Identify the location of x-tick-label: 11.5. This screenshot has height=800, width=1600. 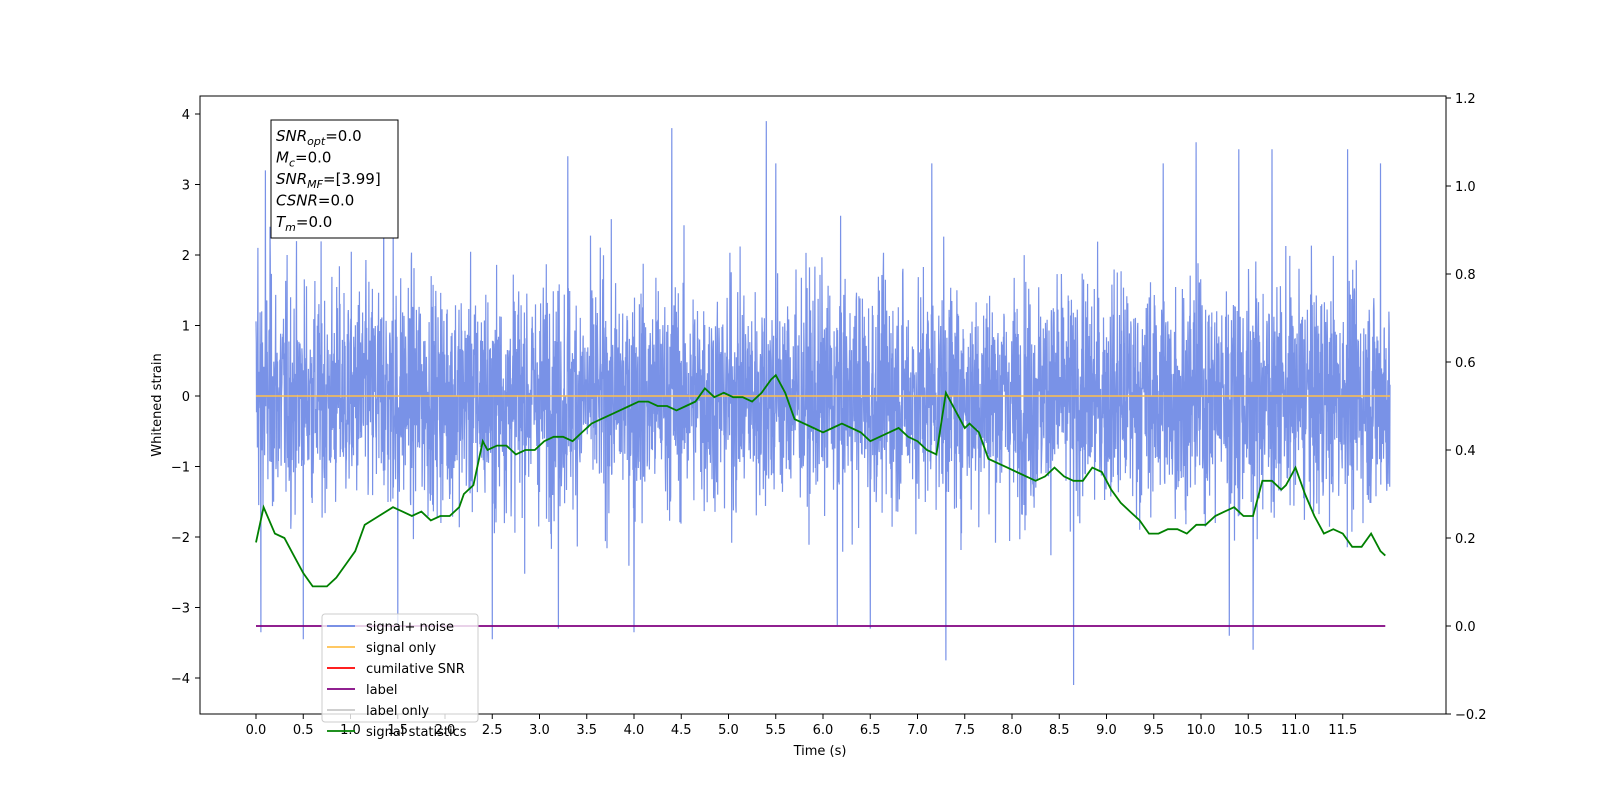
(1342, 730).